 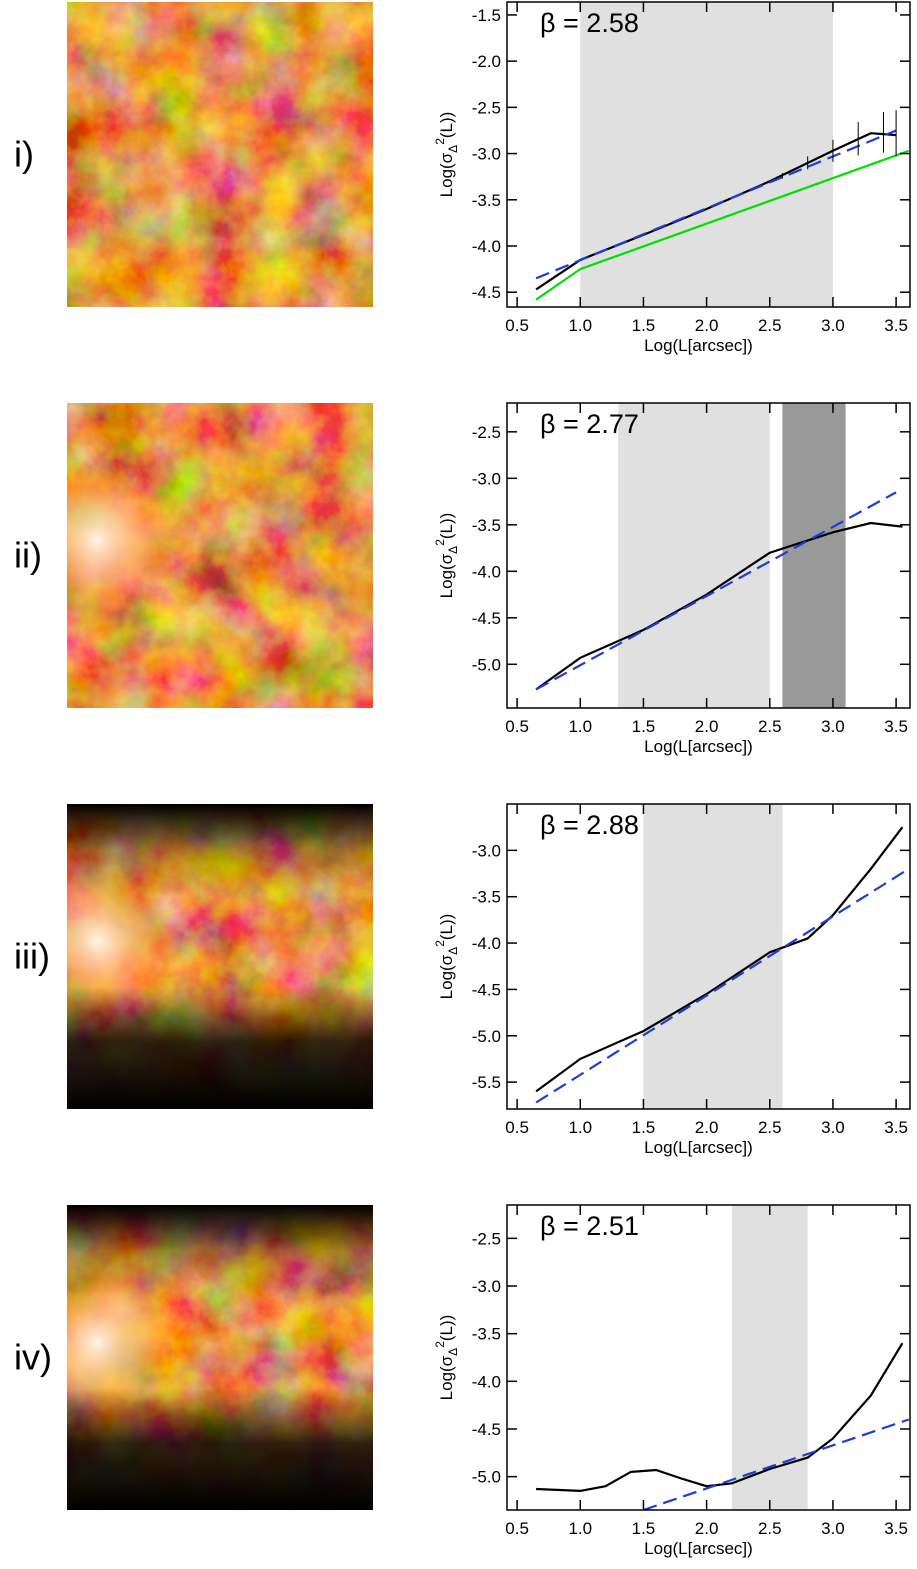 I want to click on y-tick-label: -5.0, so click(x=486, y=1477).